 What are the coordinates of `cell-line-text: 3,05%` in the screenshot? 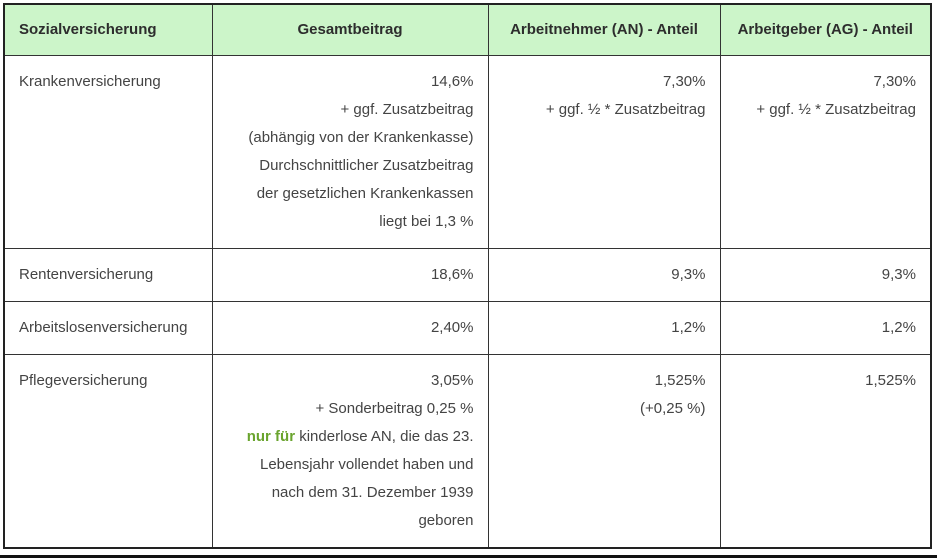 It's located at (452, 380).